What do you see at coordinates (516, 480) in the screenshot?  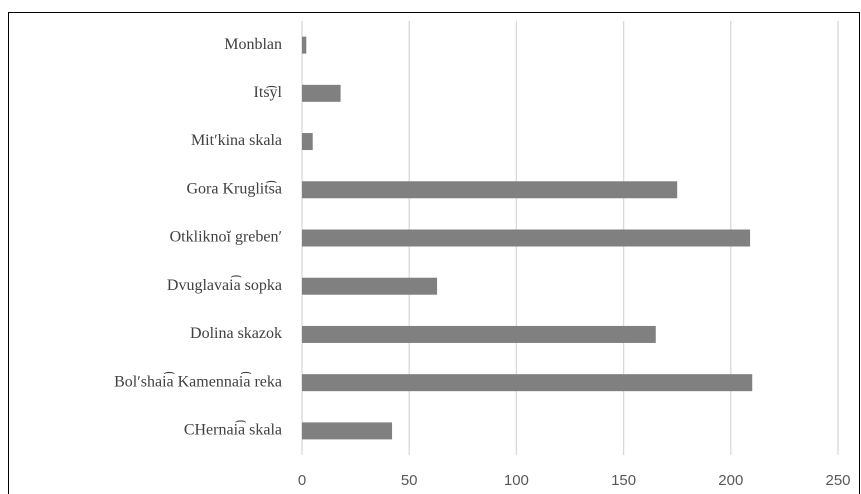 I see `x-tick-label: 100` at bounding box center [516, 480].